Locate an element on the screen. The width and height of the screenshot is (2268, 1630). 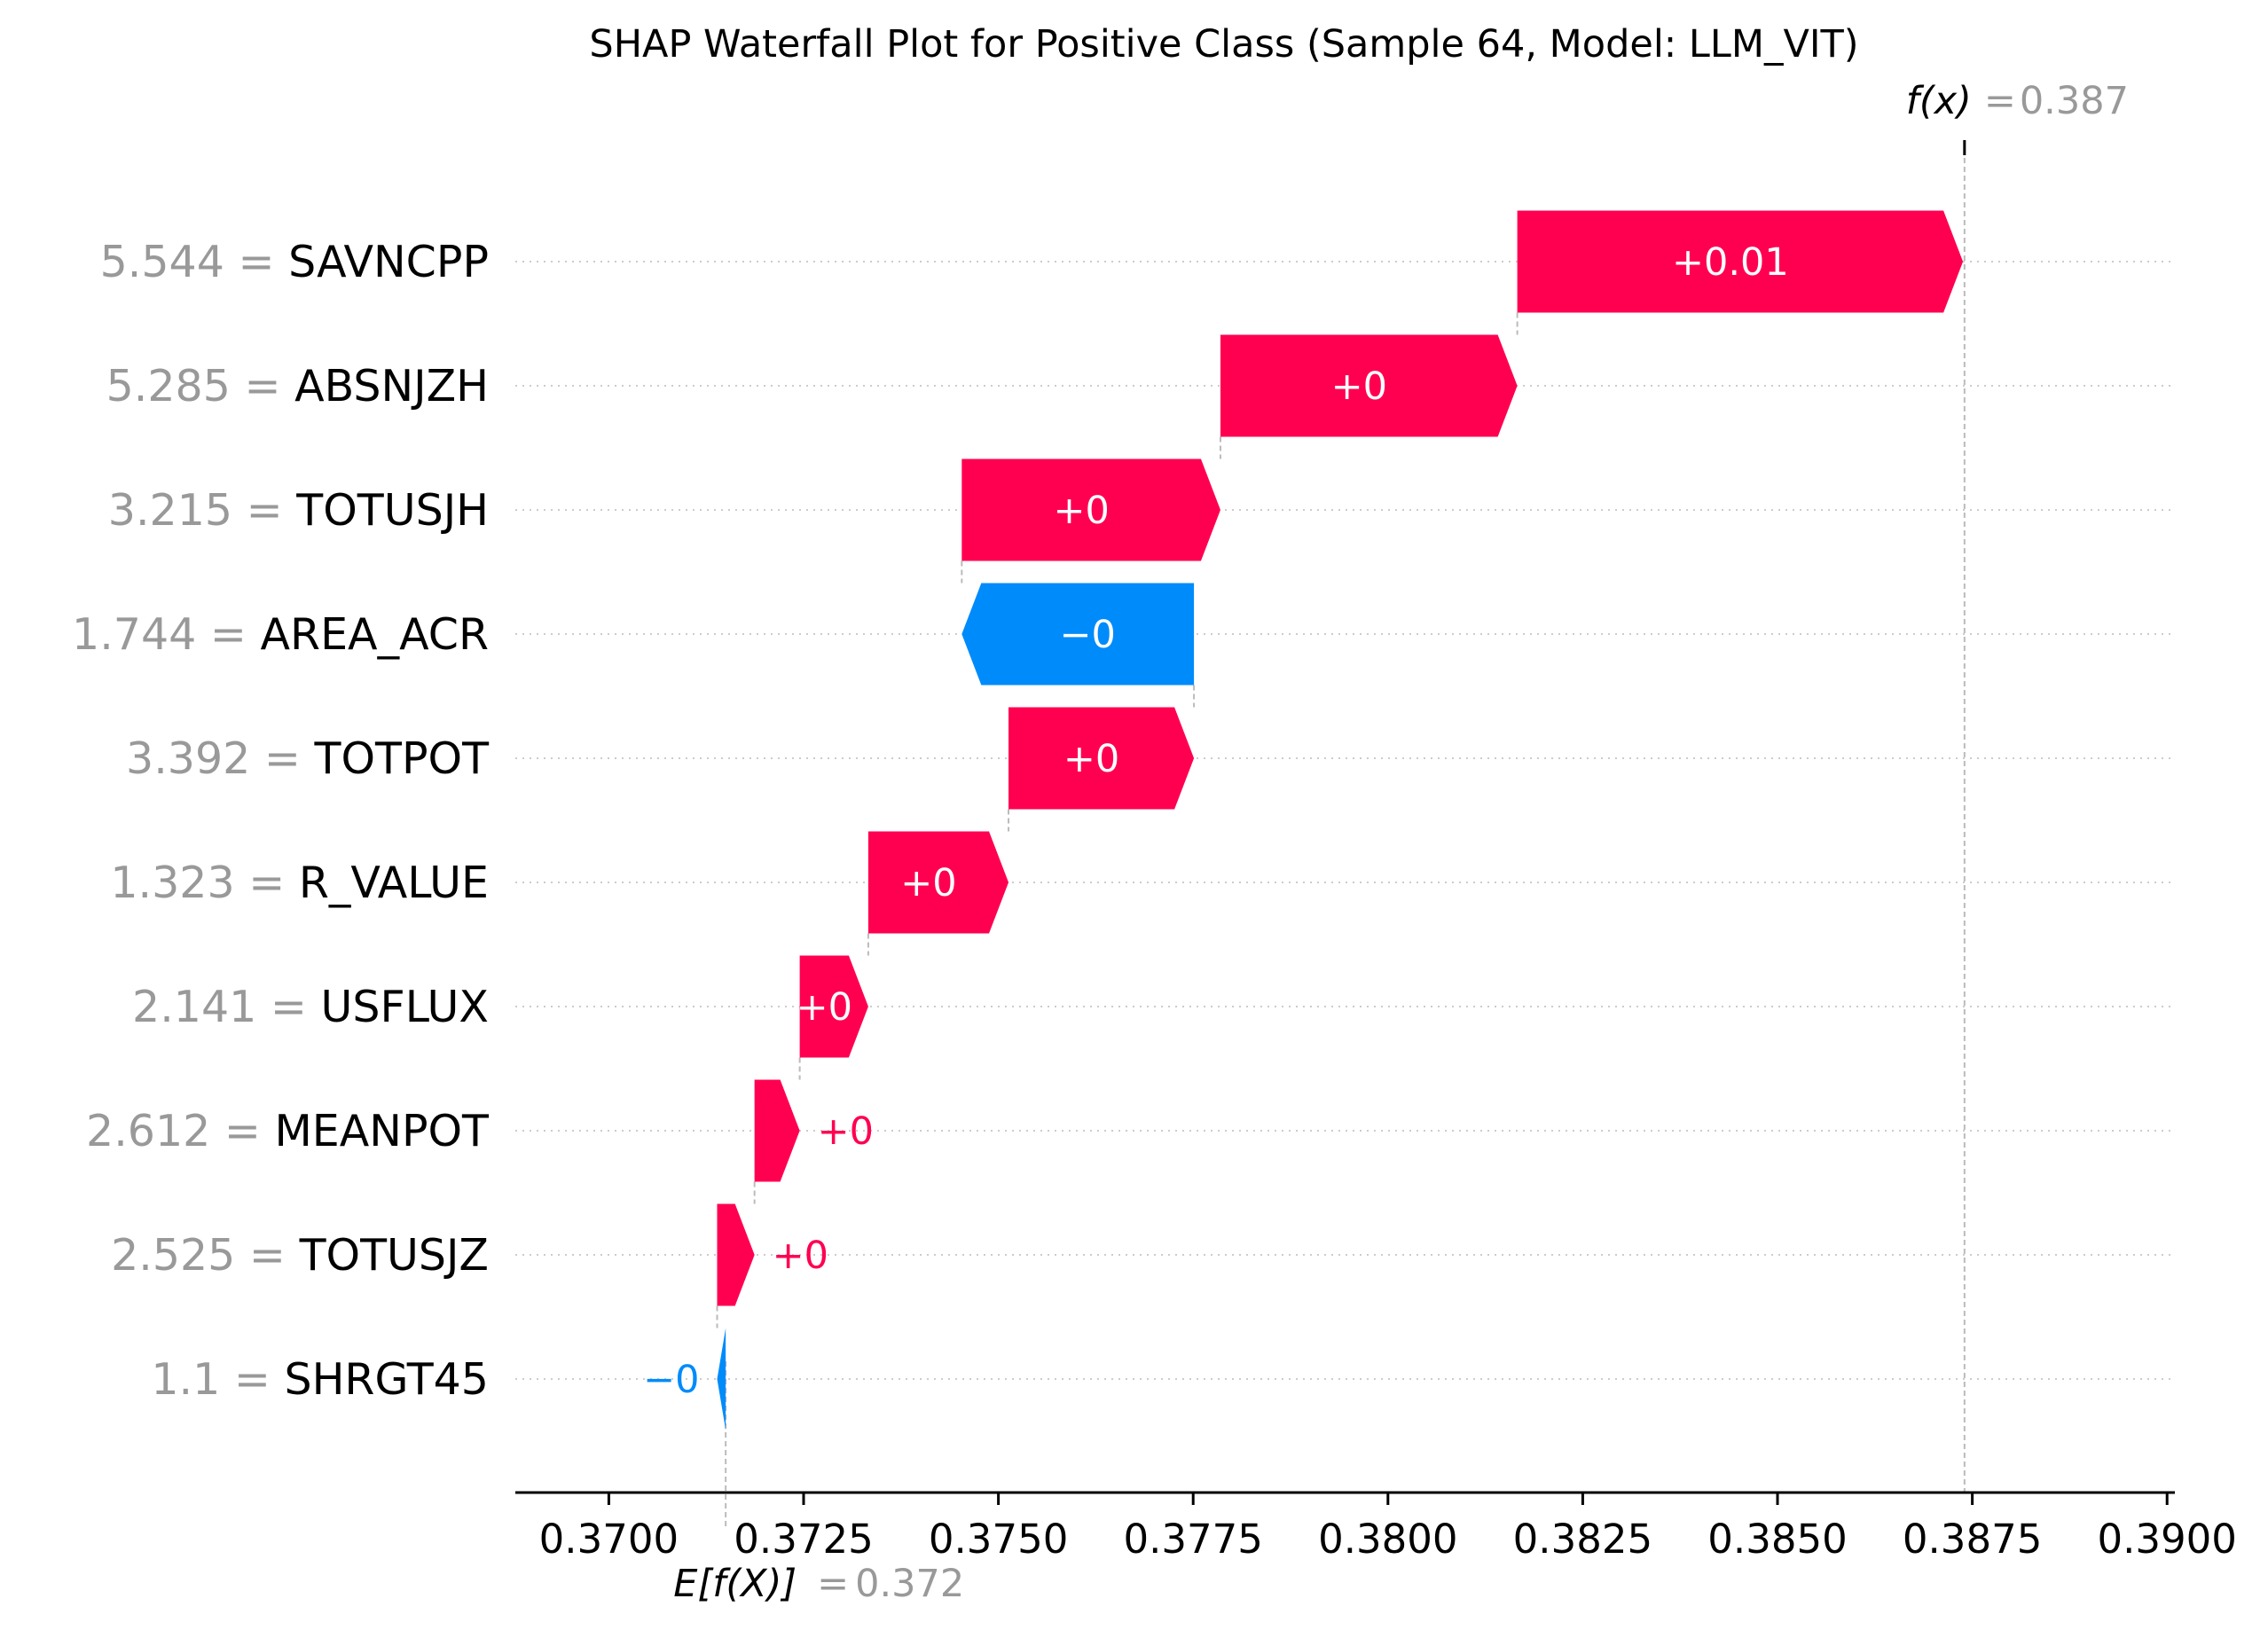
feature-label-totusjh: 3.215 = TOTUSJH is located at coordinates (298, 510).